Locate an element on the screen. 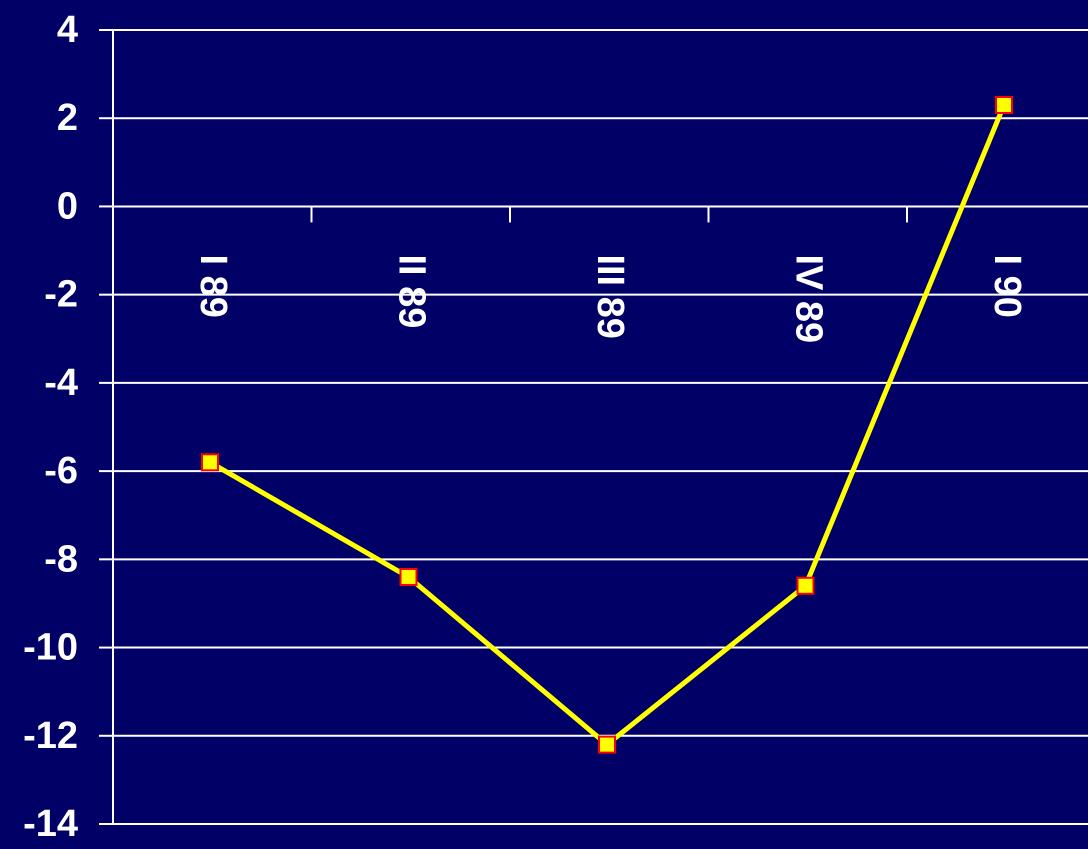  y-tick-label: -4 is located at coordinates (61, 383).